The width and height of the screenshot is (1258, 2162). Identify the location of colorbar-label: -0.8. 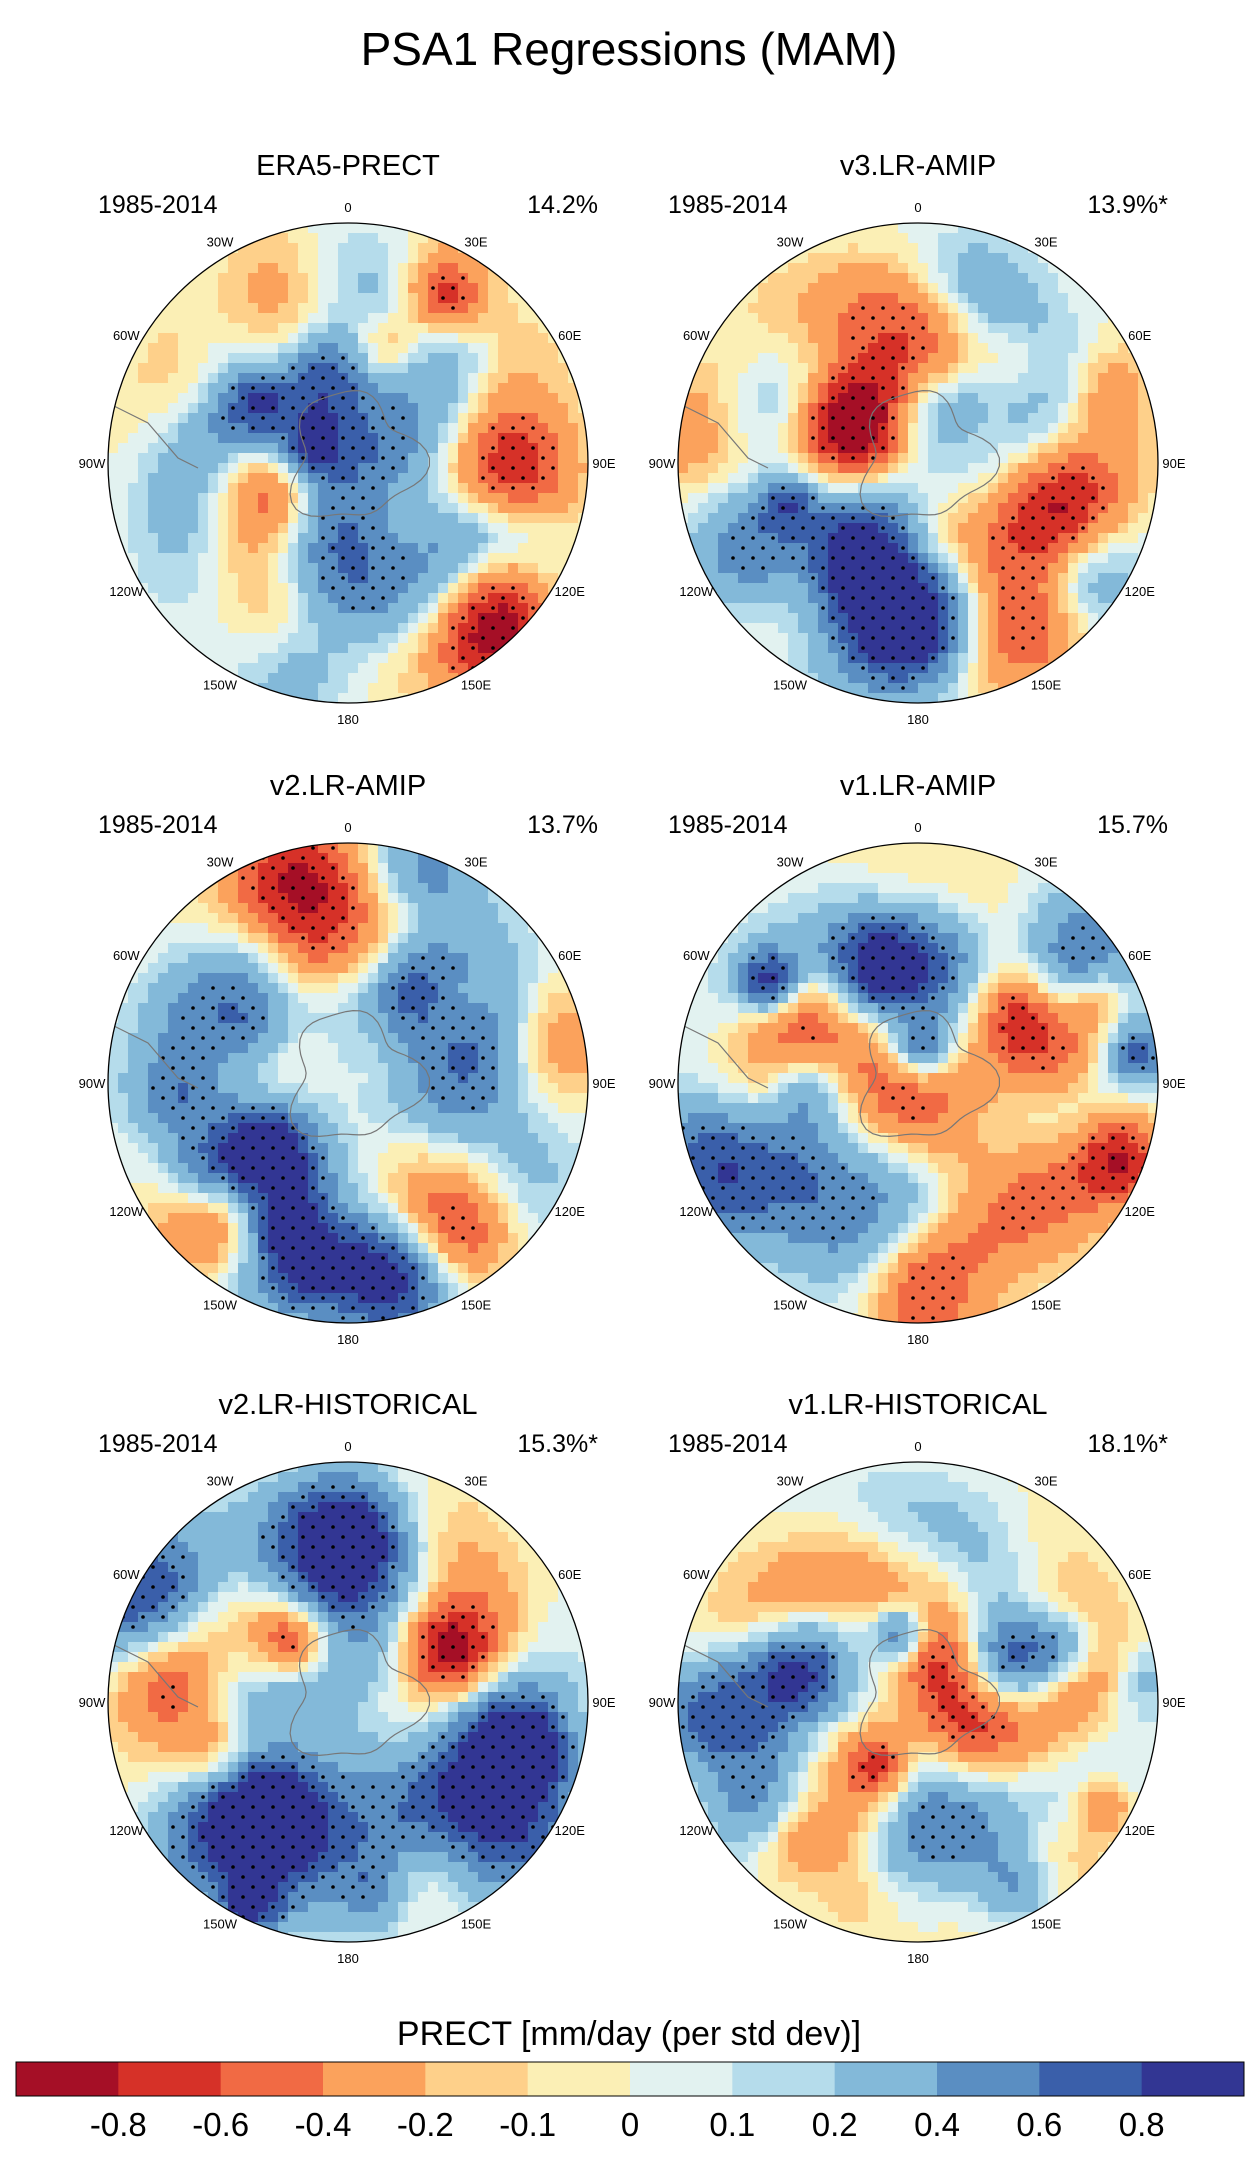
(118, 2124).